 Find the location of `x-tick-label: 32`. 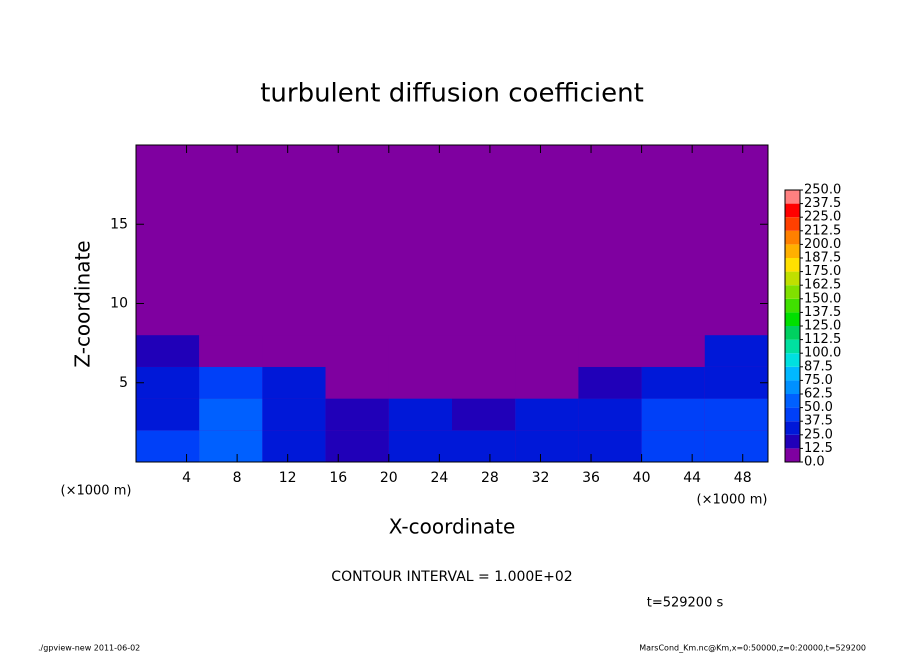

x-tick-label: 32 is located at coordinates (541, 478).